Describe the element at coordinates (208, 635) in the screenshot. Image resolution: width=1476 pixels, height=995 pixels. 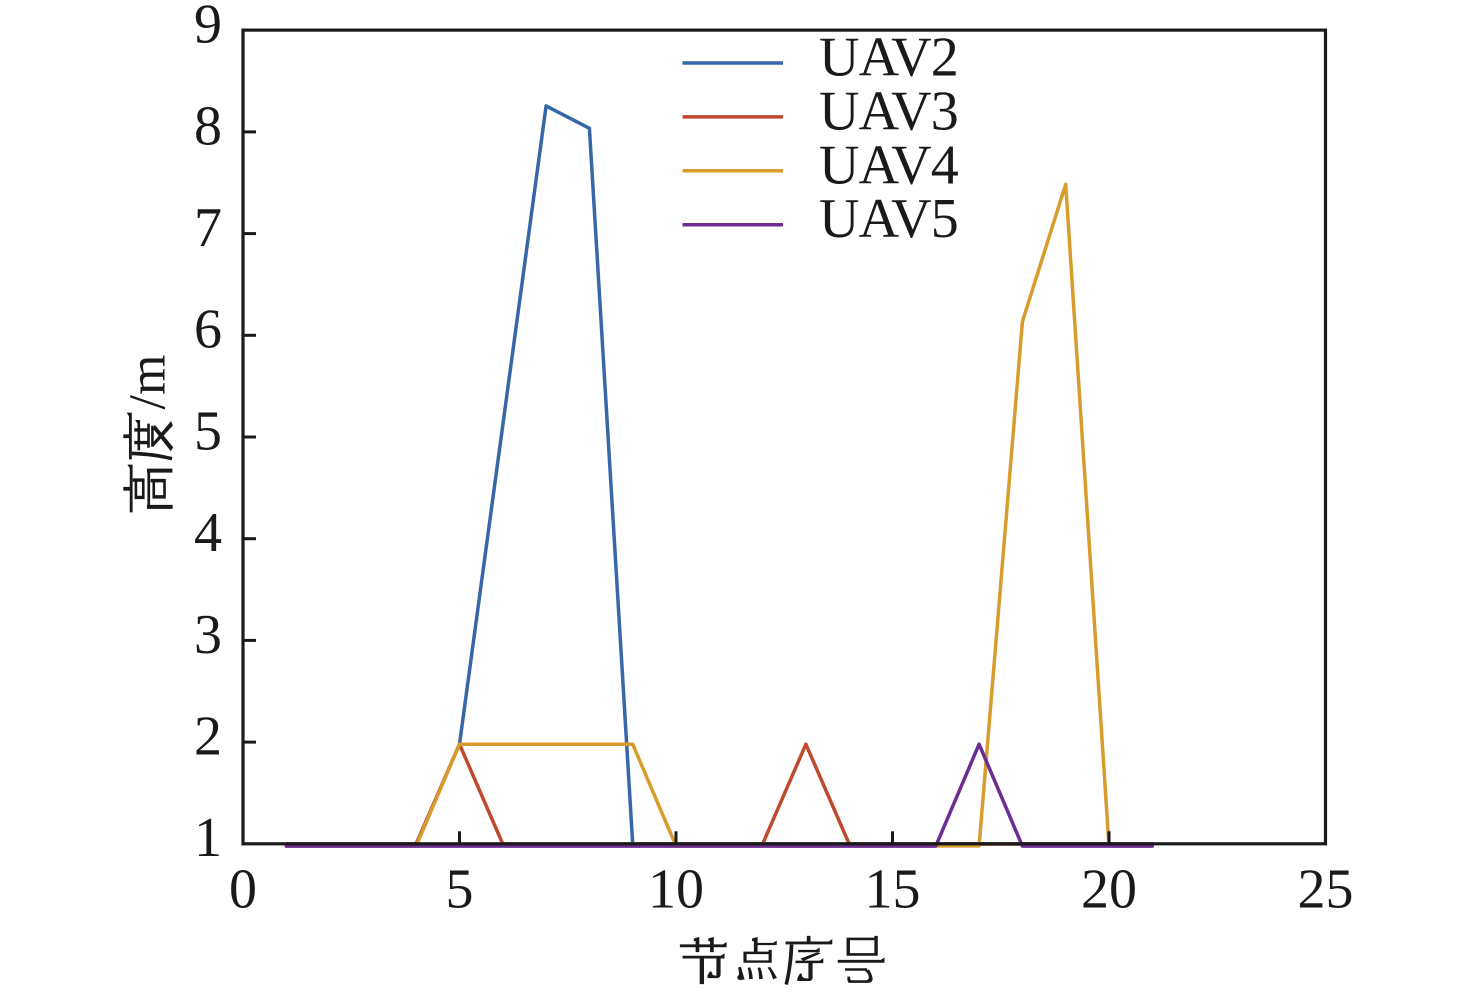
I see `svg-text: 3` at that location.